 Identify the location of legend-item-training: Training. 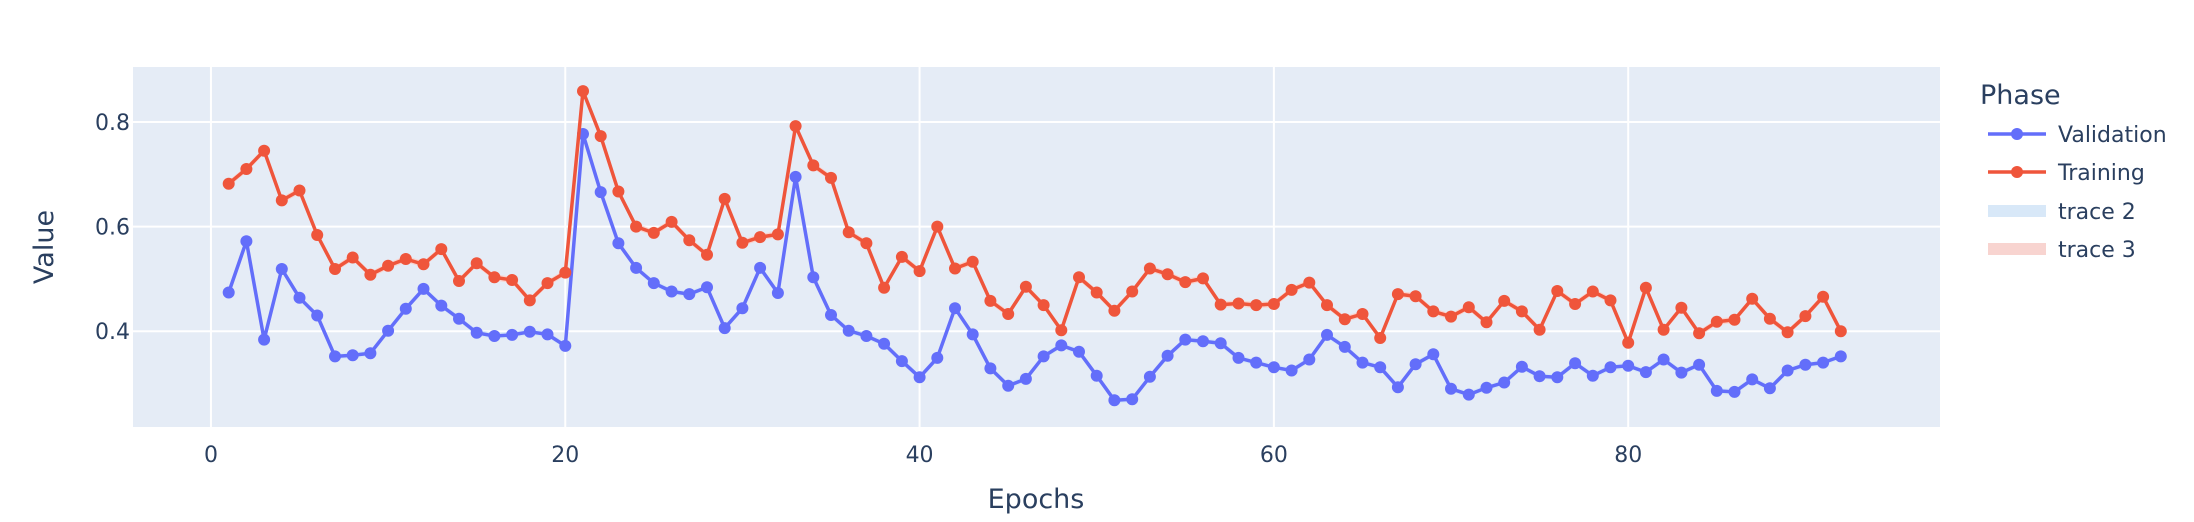
(2066, 173).